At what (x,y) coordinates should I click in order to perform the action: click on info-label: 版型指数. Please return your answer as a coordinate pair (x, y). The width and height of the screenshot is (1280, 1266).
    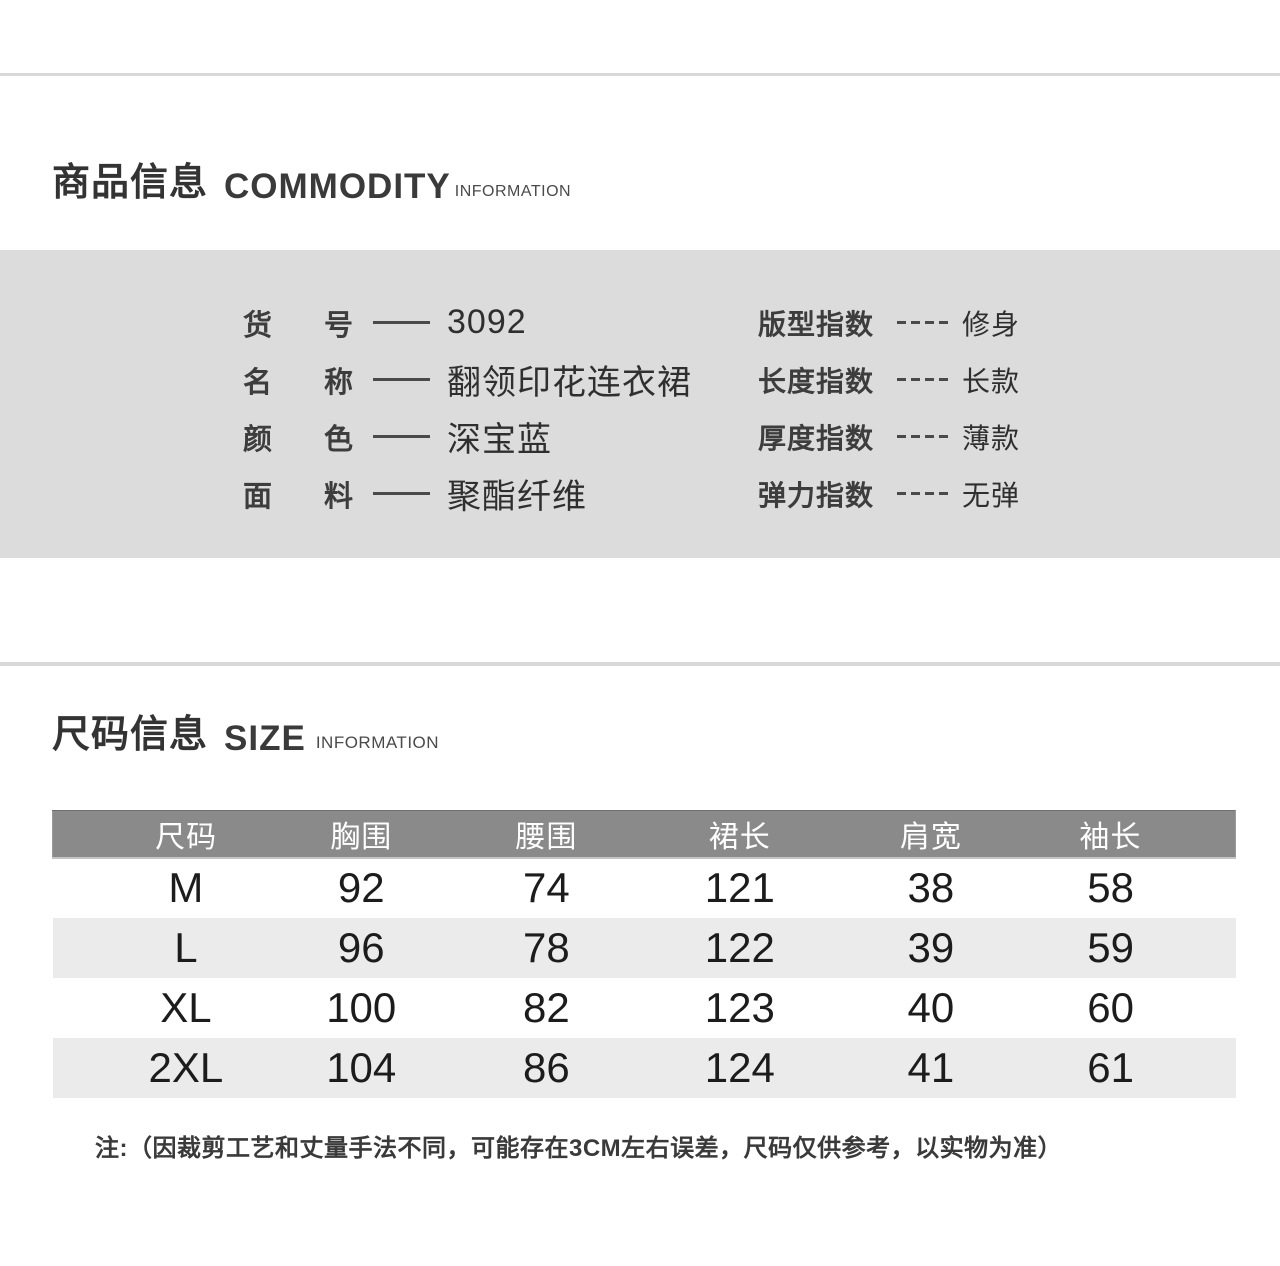
    Looking at the image, I should click on (816, 324).